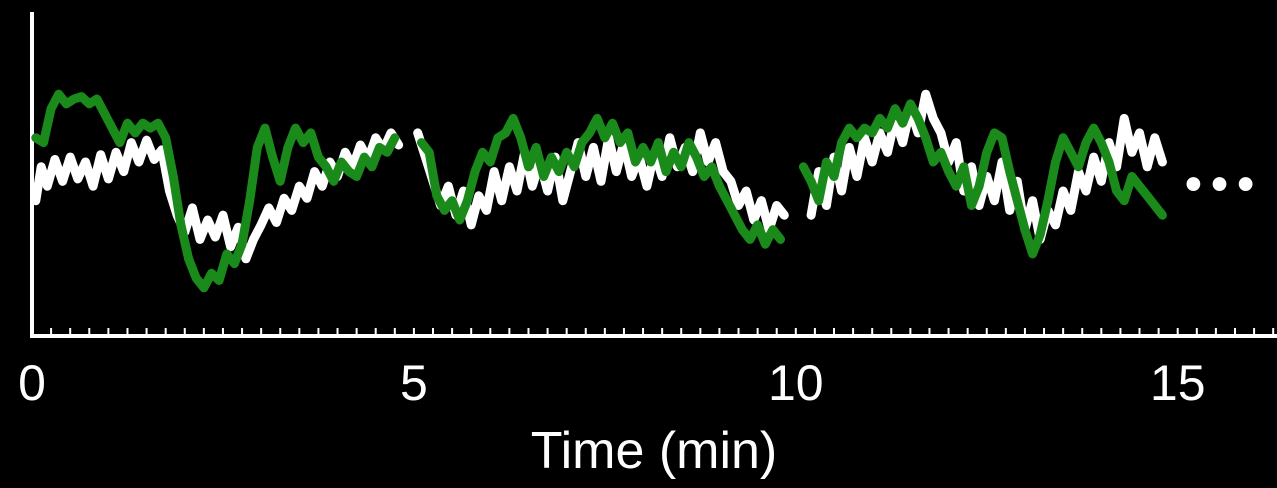 The height and width of the screenshot is (488, 1277). What do you see at coordinates (32, 383) in the screenshot?
I see `x-tick-label: 0` at bounding box center [32, 383].